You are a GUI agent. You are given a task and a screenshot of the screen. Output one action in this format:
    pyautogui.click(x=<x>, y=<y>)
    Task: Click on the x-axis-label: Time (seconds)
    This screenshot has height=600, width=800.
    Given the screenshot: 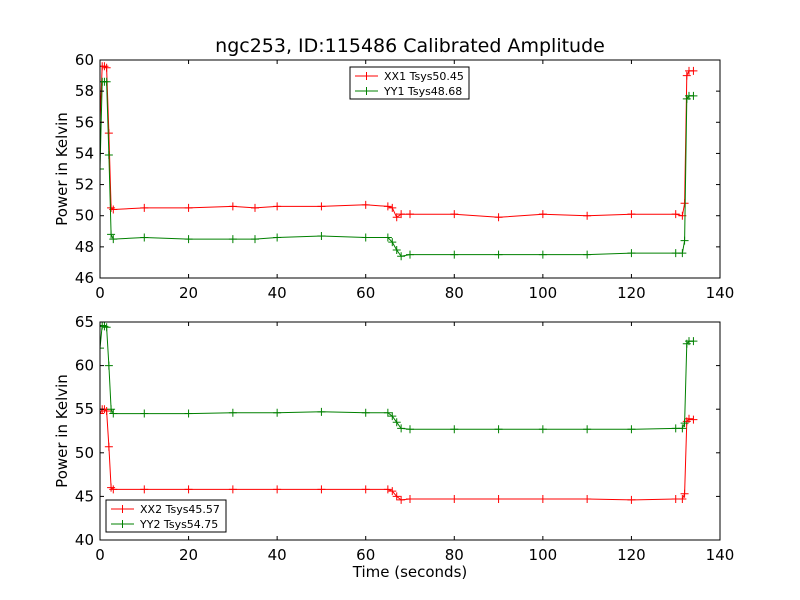 What is the action you would take?
    pyautogui.click(x=410, y=572)
    